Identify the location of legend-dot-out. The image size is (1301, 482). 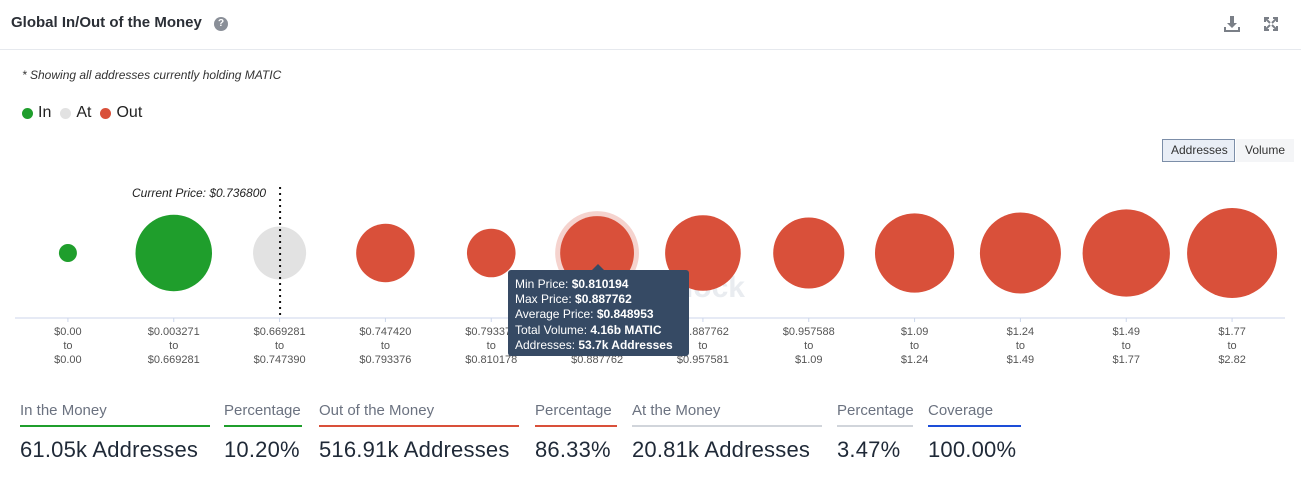
(106, 113).